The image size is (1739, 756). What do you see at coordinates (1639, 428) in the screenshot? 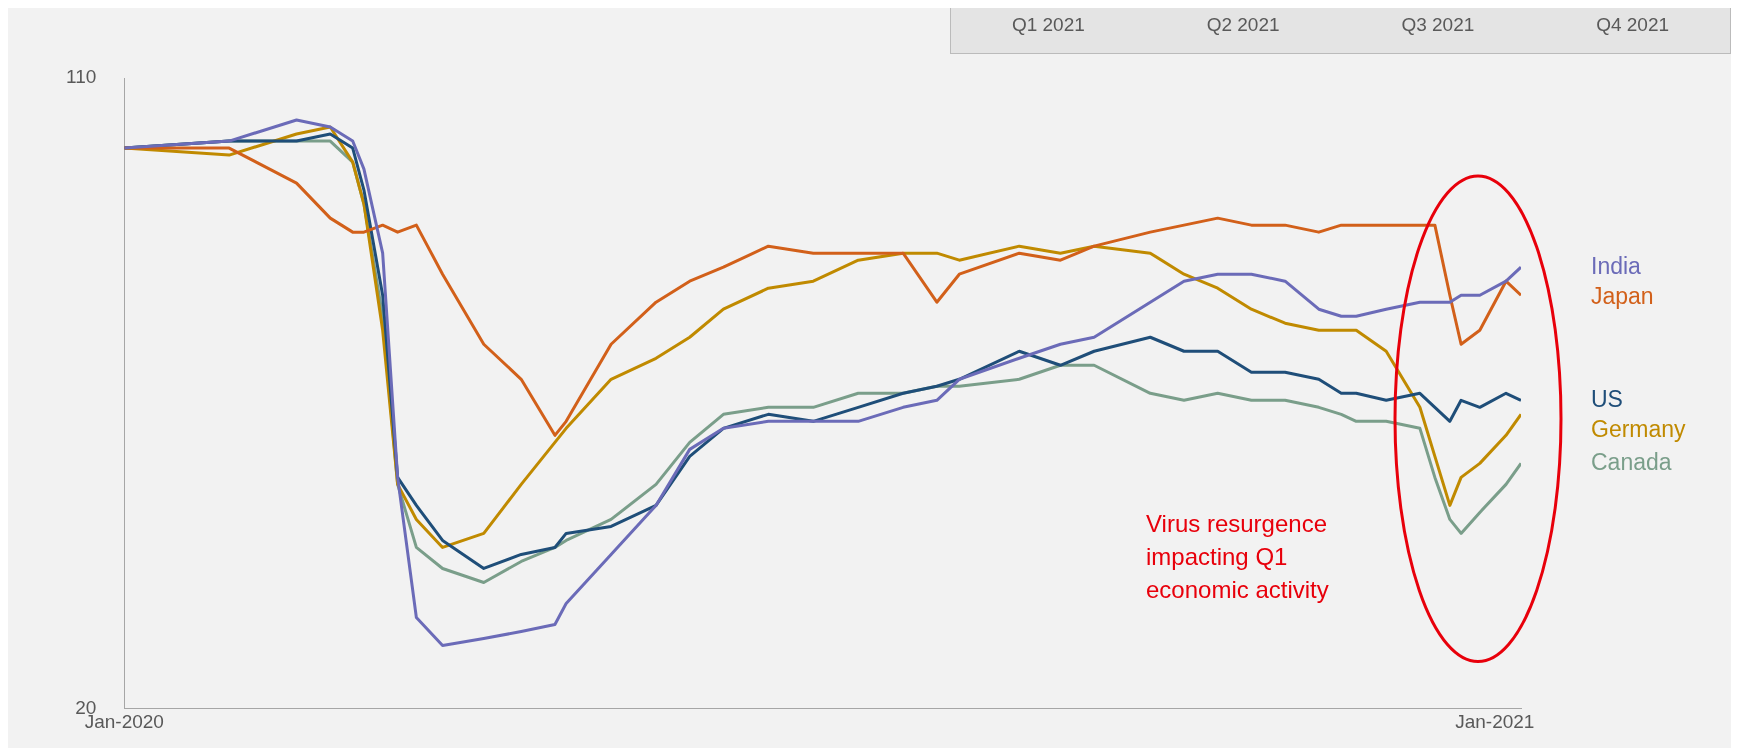
I see `text: Germany` at bounding box center [1639, 428].